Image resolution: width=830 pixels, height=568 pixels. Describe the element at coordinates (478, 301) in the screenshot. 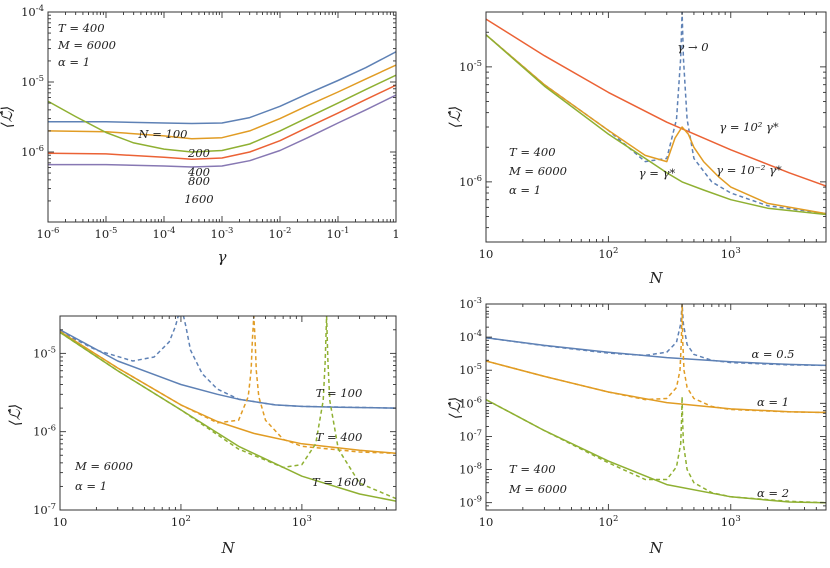

I see `y-tick-label-exp: -3` at that location.